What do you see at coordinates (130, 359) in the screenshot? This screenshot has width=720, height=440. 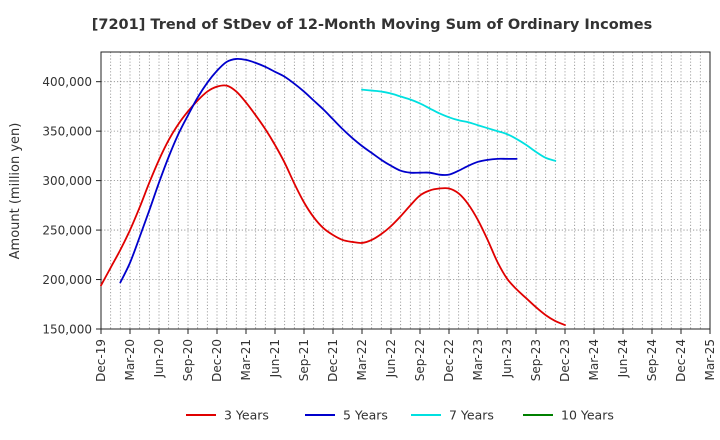 I see `x-tick-label: Mar-20` at bounding box center [130, 359].